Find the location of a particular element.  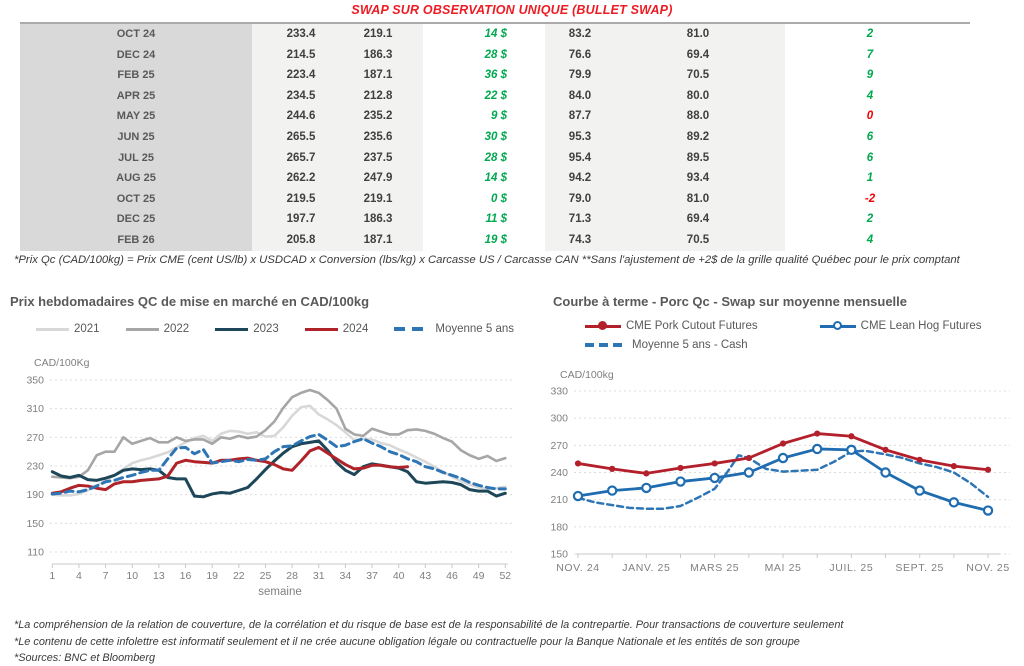

svg-text: 150 is located at coordinates (559, 555).